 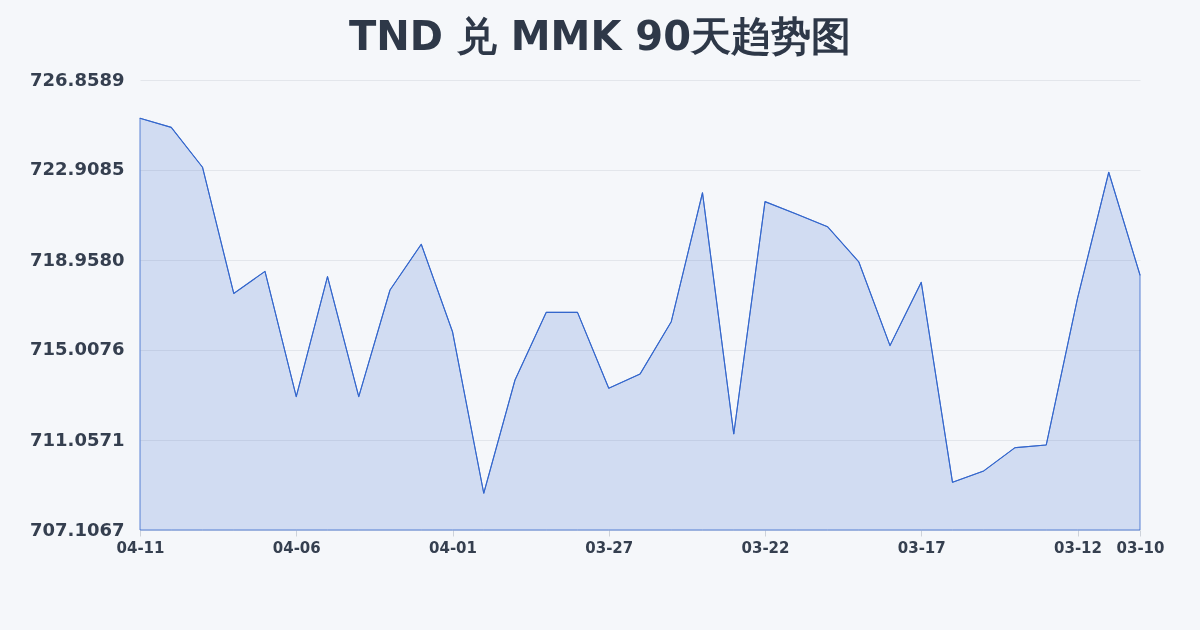 What do you see at coordinates (77, 79) in the screenshot?
I see `y-tick-label: 726.8589` at bounding box center [77, 79].